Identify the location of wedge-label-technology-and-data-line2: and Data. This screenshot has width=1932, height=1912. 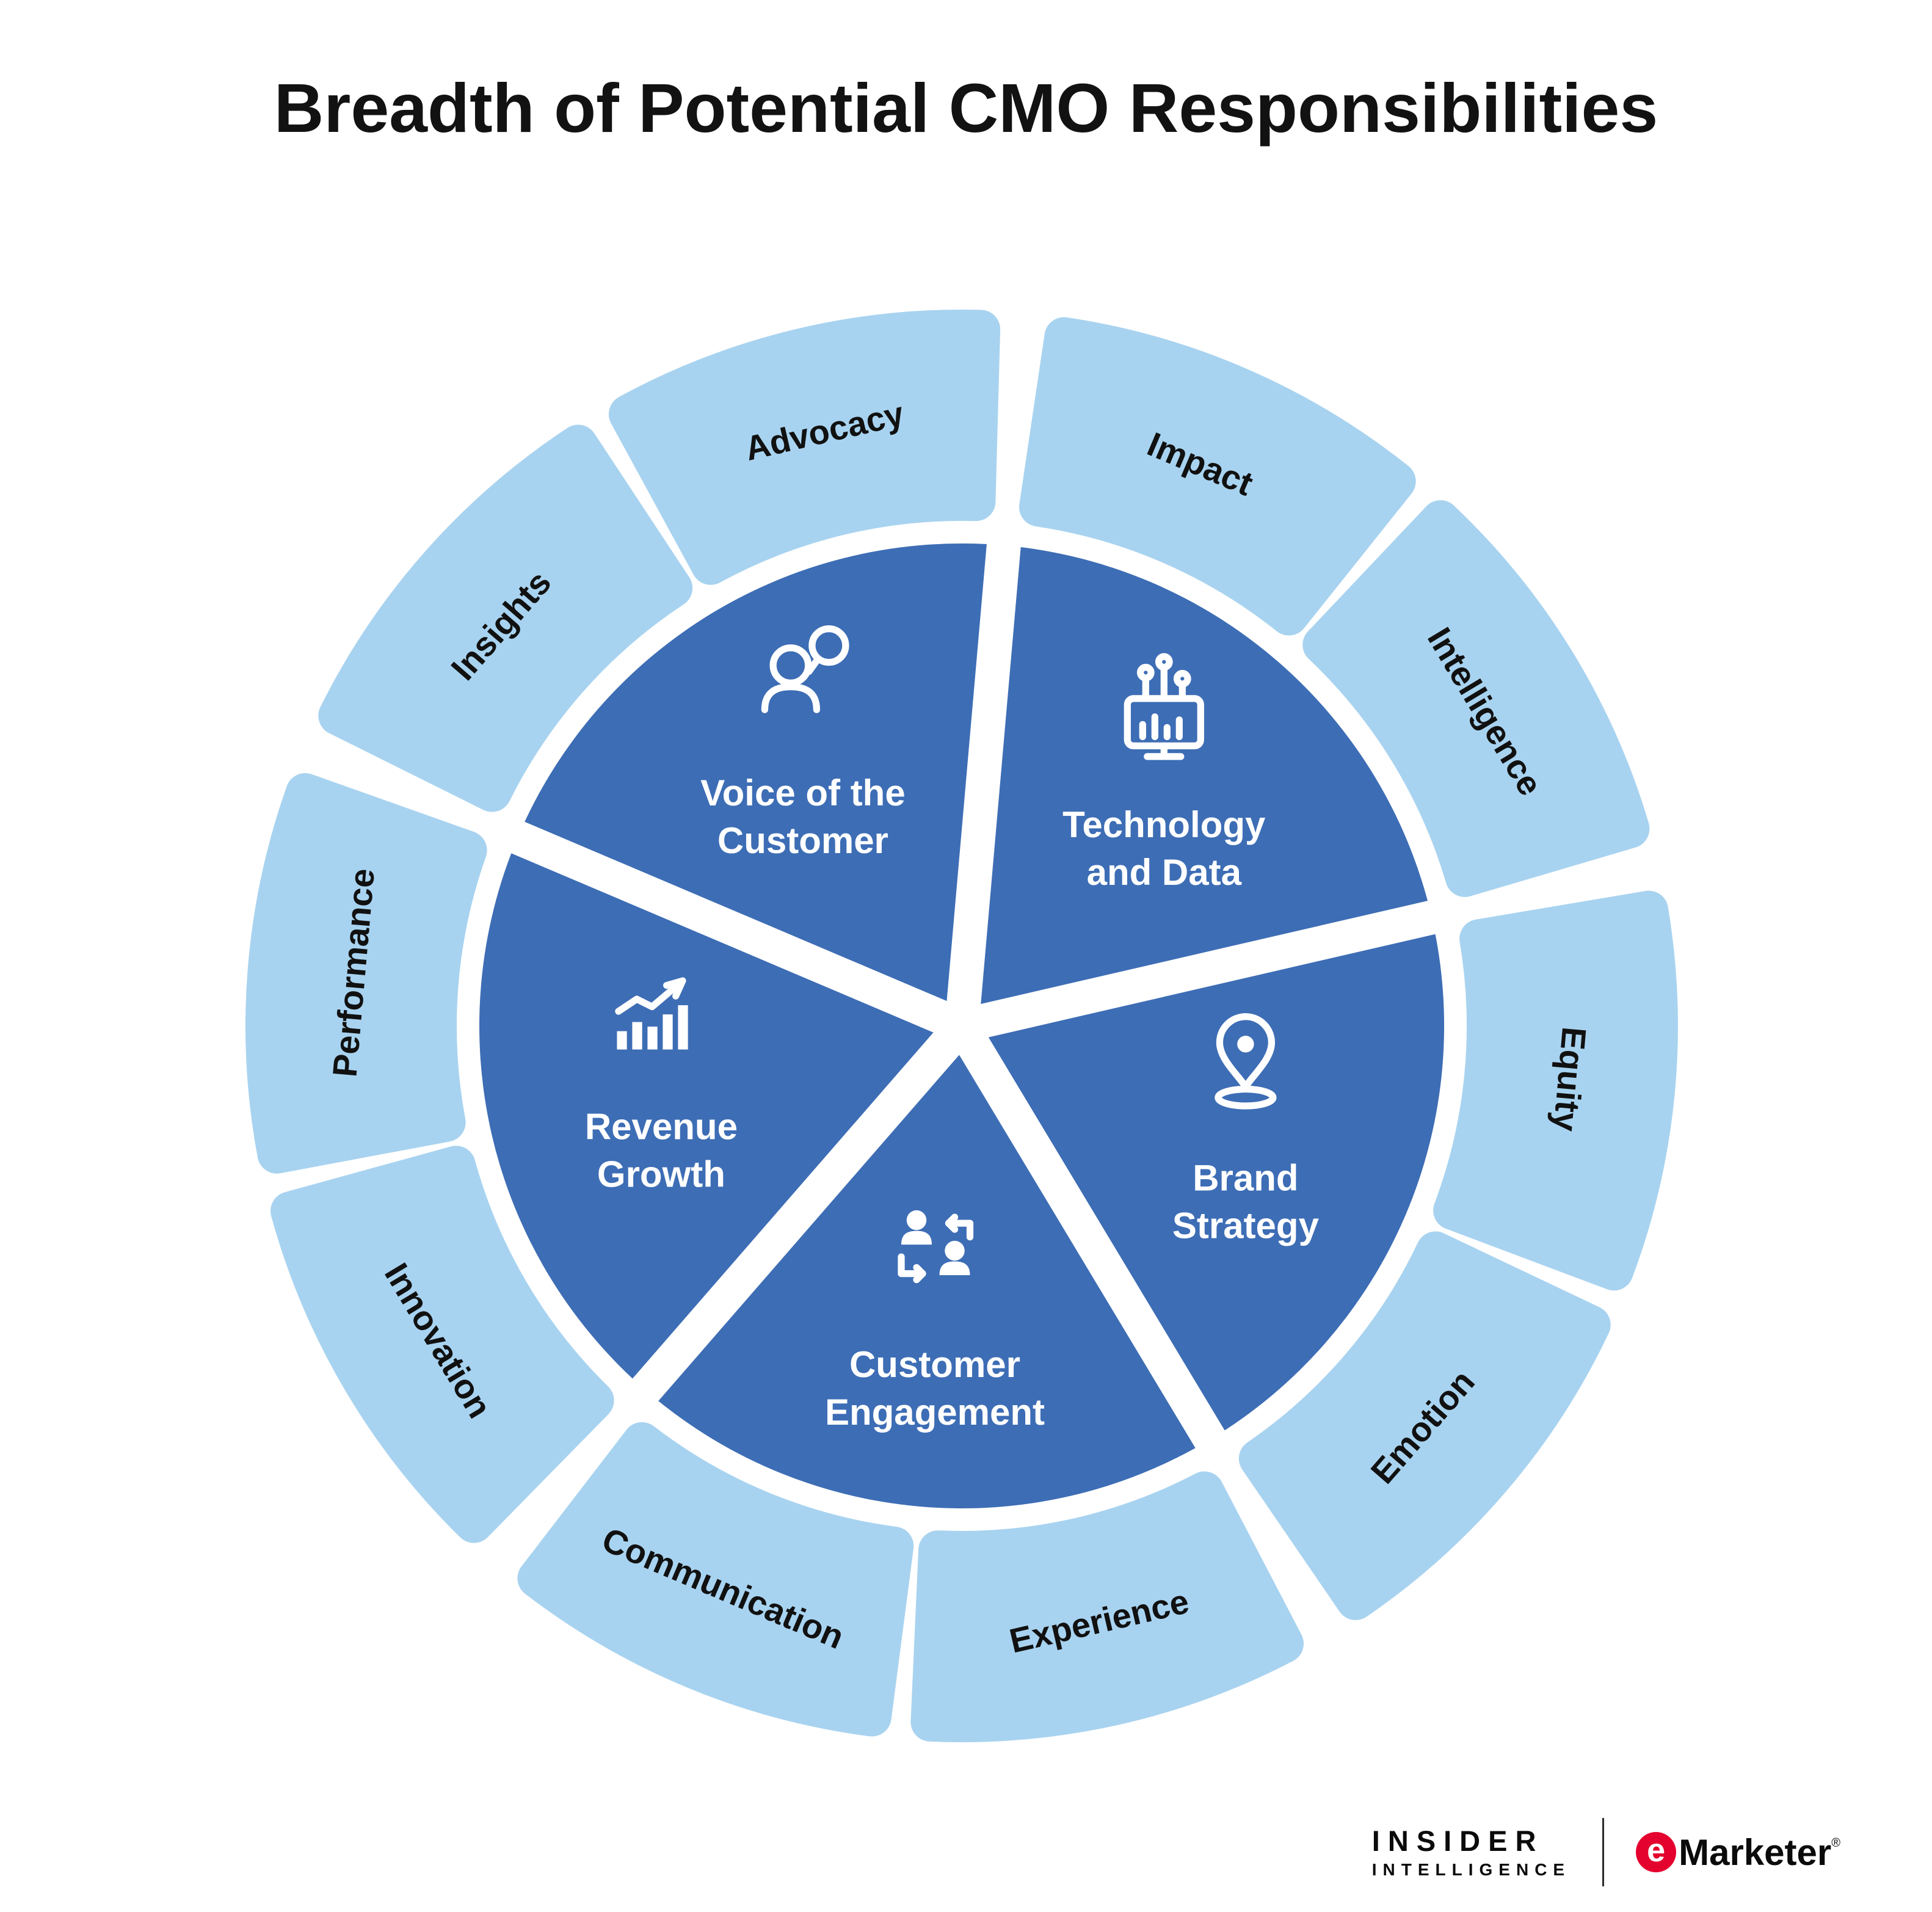
(1164, 872).